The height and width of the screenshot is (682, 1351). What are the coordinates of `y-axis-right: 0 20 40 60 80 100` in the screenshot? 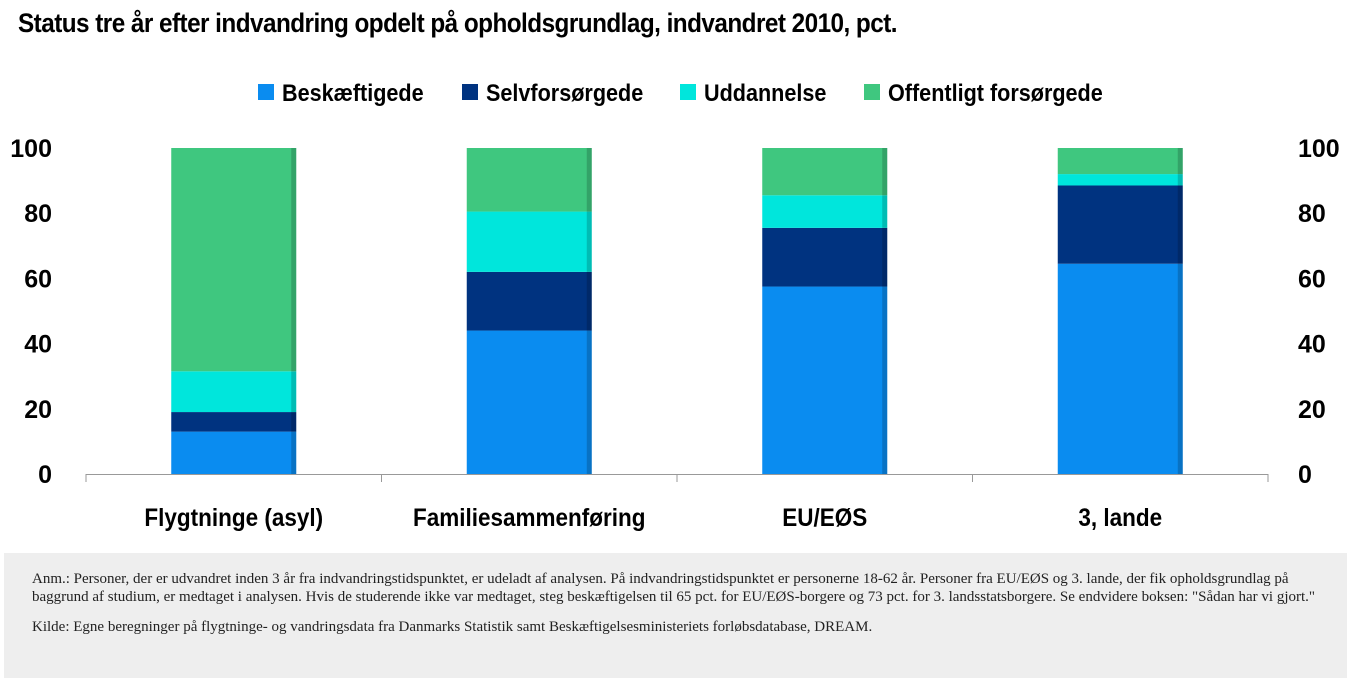 It's located at (1319, 312).